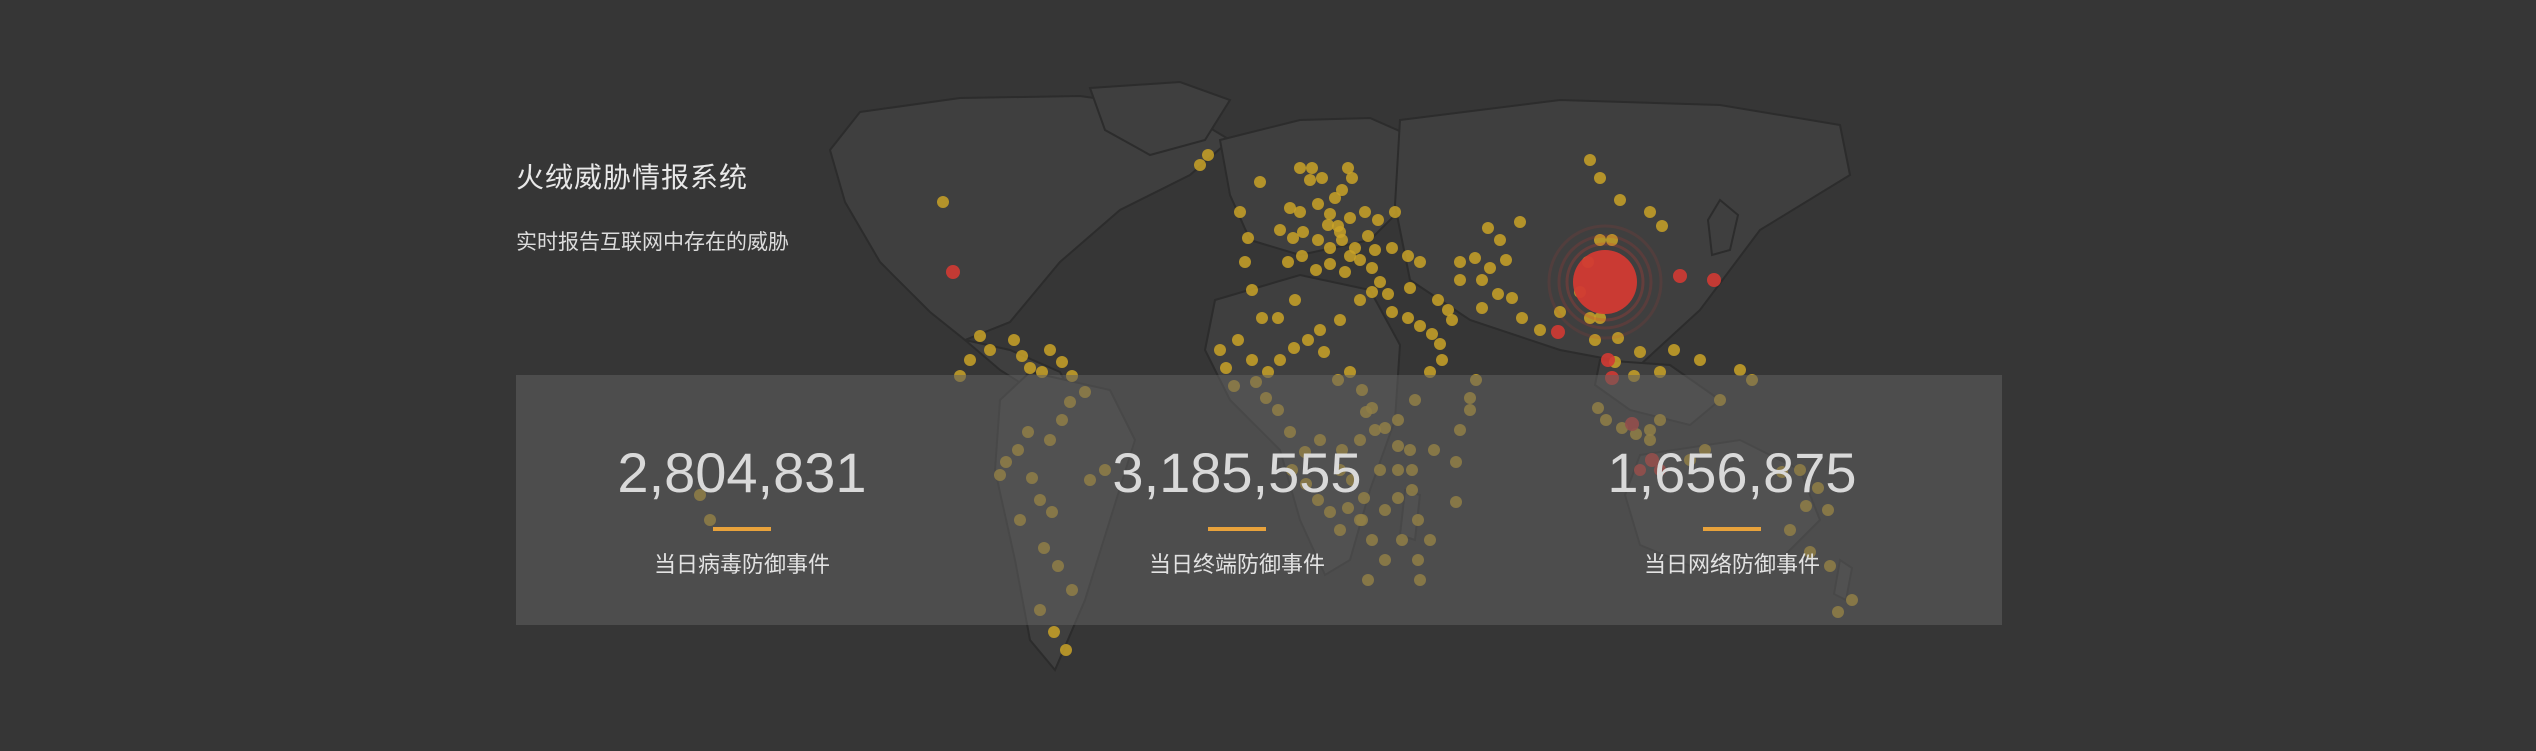 The image size is (2536, 751). I want to click on stat-value: 2,804,831, so click(742, 472).